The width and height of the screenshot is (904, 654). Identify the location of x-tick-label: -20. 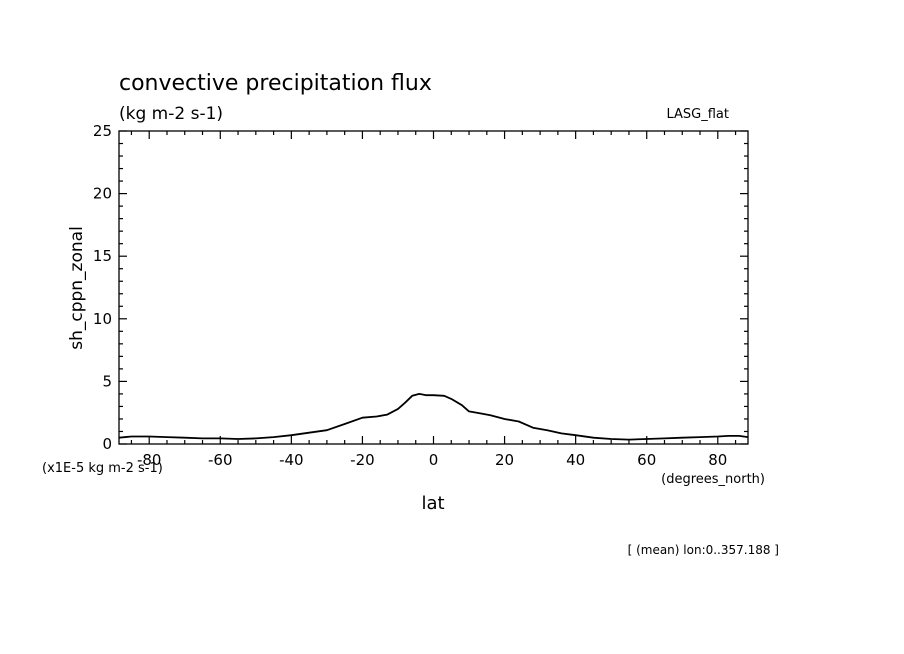
(362, 460).